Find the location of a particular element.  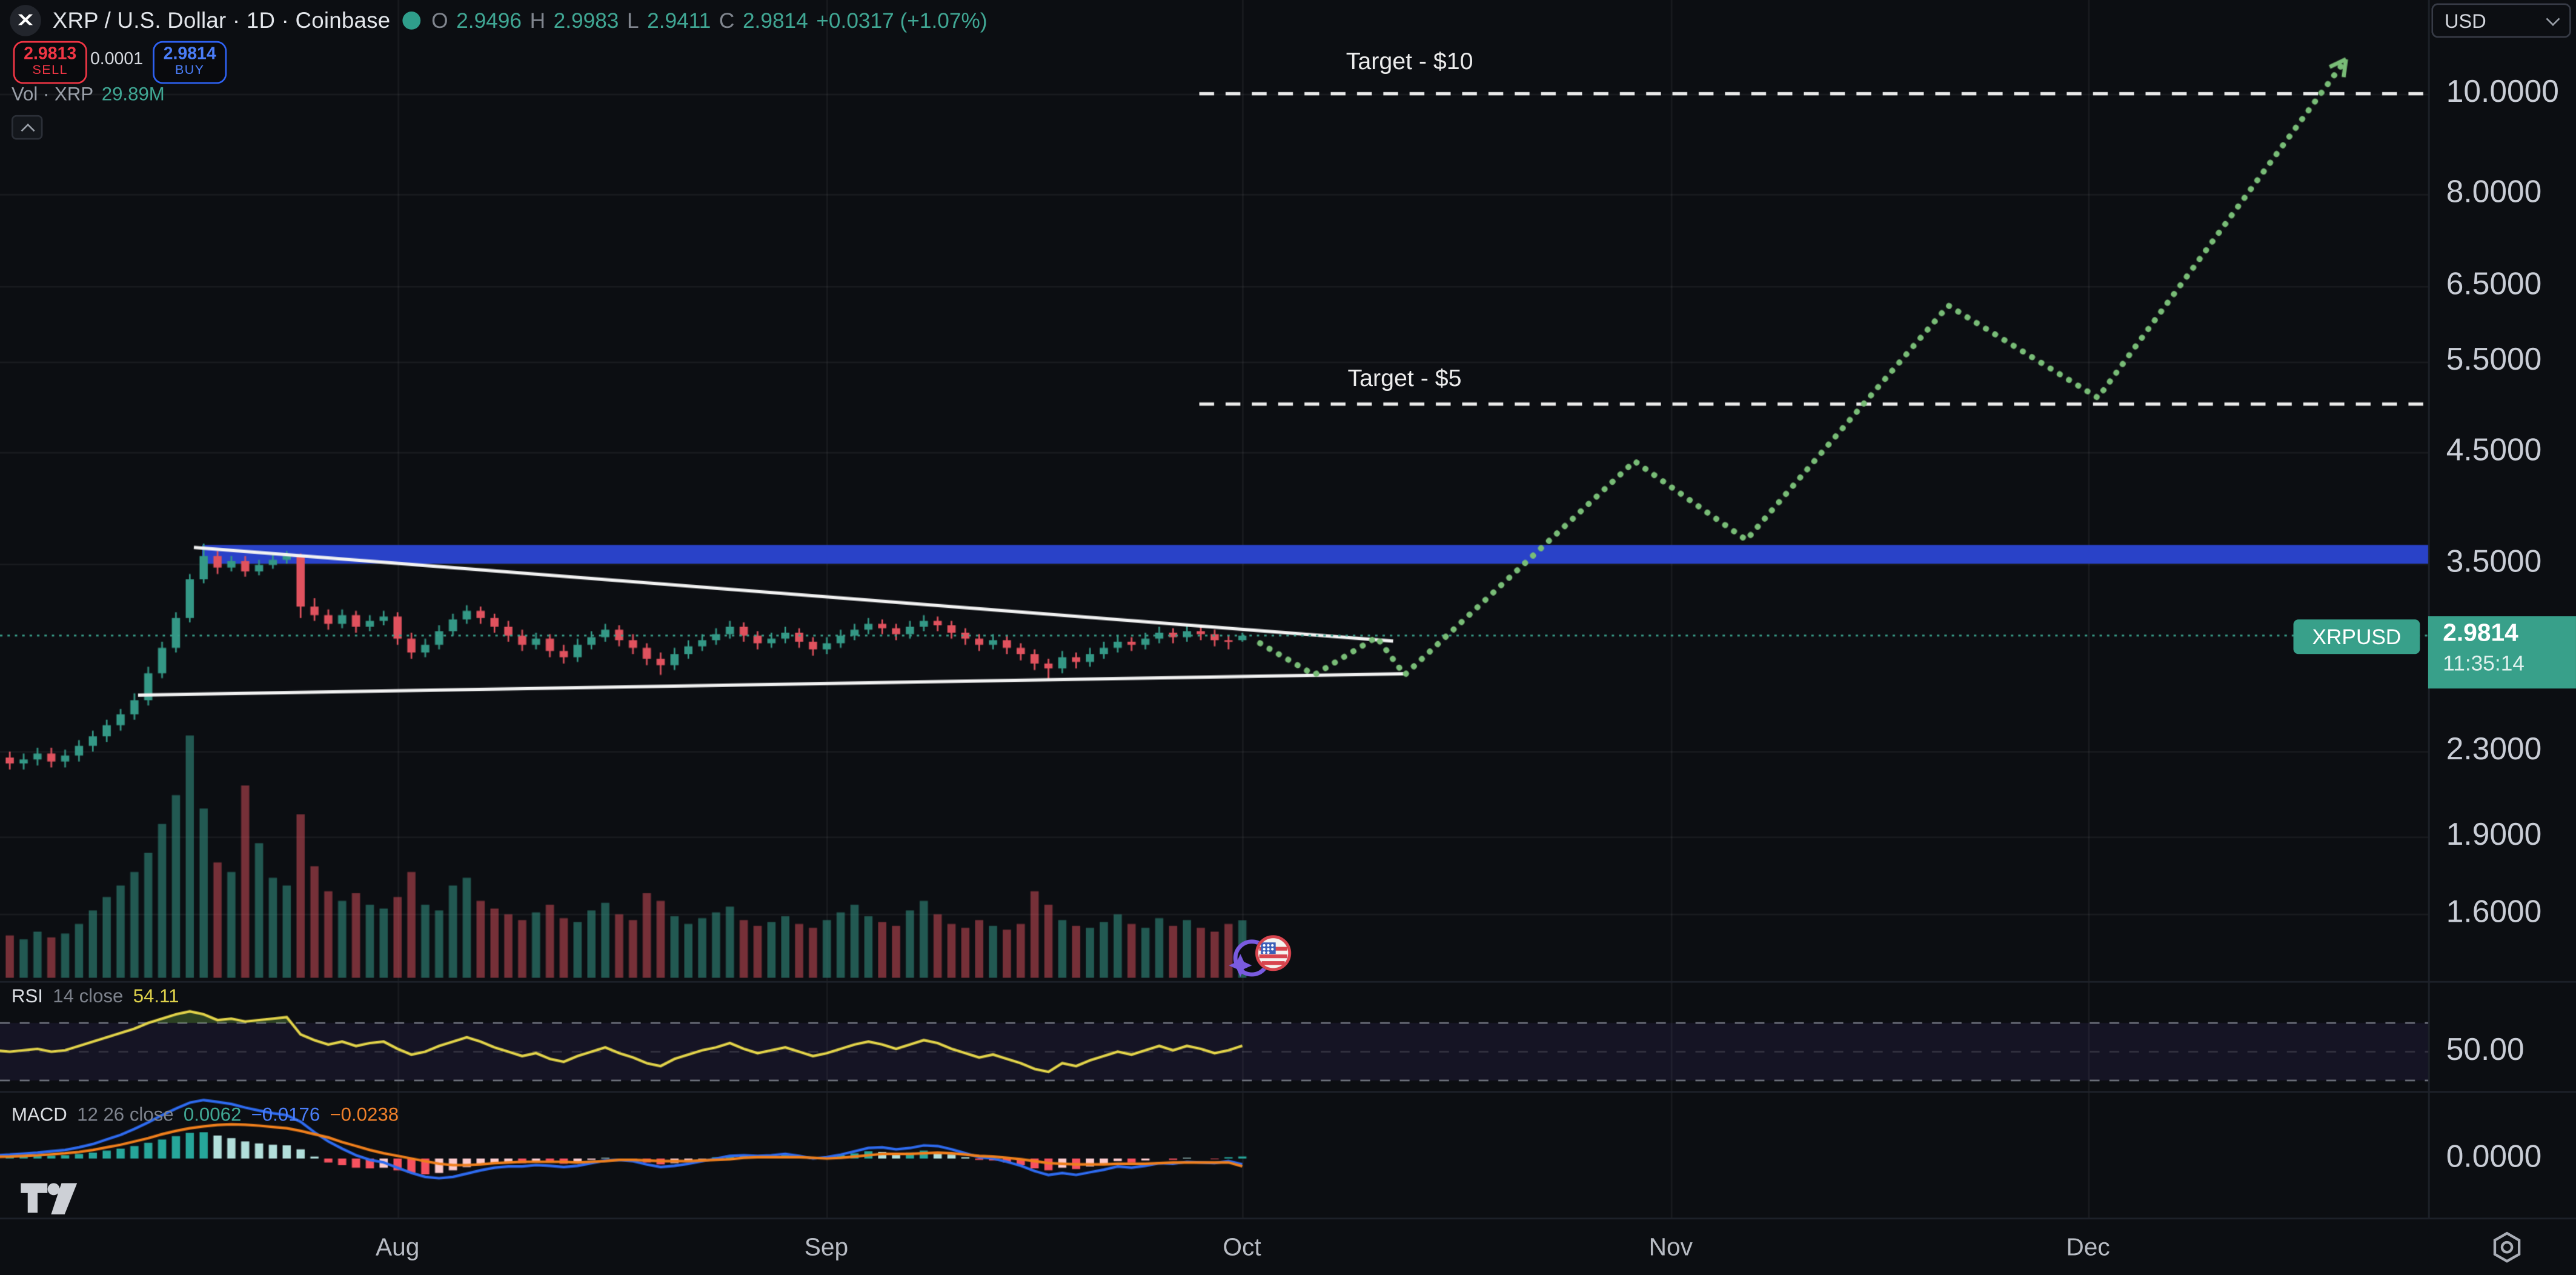

bar-countdown: 11:35:14 is located at coordinates (2484, 663).